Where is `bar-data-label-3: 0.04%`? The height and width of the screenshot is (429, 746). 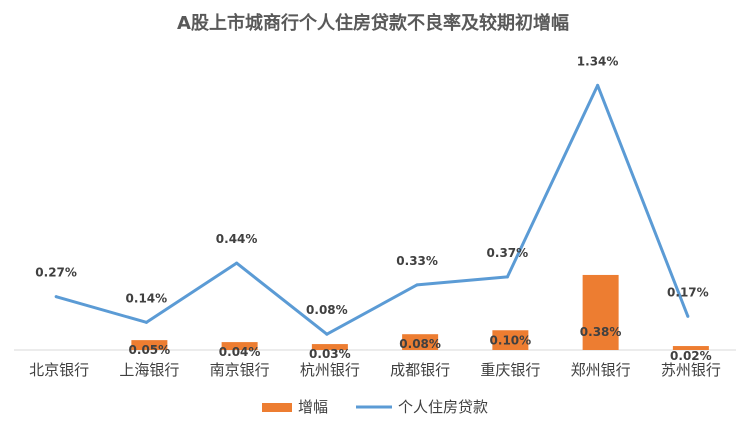 bar-data-label-3: 0.04% is located at coordinates (240, 352).